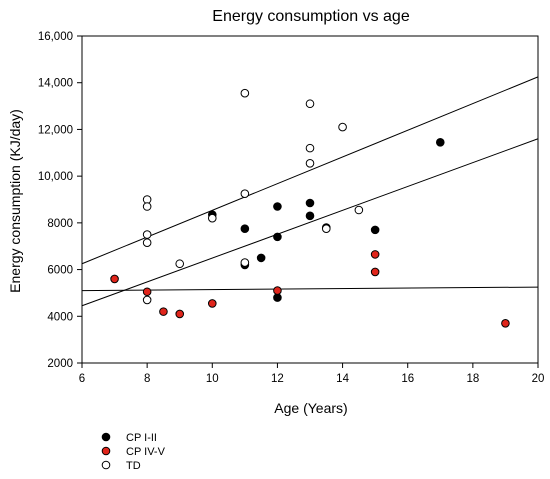 This screenshot has height=479, width=550. Describe the element at coordinates (277, 379) in the screenshot. I see `x-tick-label: 12` at that location.